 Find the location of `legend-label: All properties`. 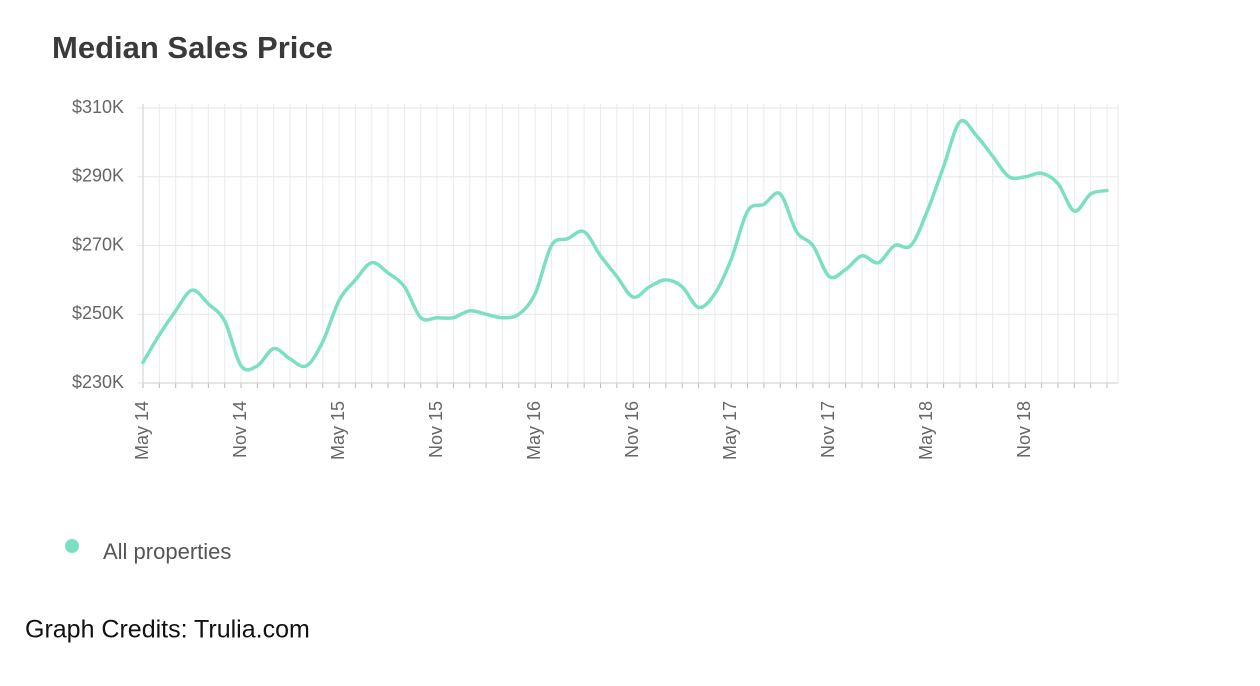

legend-label: All properties is located at coordinates (167, 551).